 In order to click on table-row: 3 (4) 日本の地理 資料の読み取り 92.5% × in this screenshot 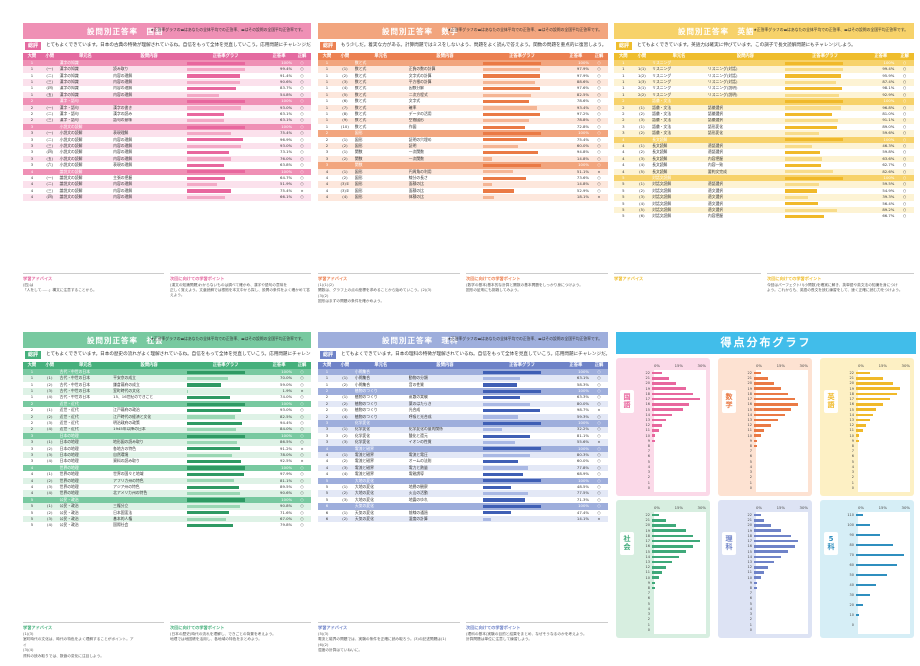, I will do `click(167, 461)`.